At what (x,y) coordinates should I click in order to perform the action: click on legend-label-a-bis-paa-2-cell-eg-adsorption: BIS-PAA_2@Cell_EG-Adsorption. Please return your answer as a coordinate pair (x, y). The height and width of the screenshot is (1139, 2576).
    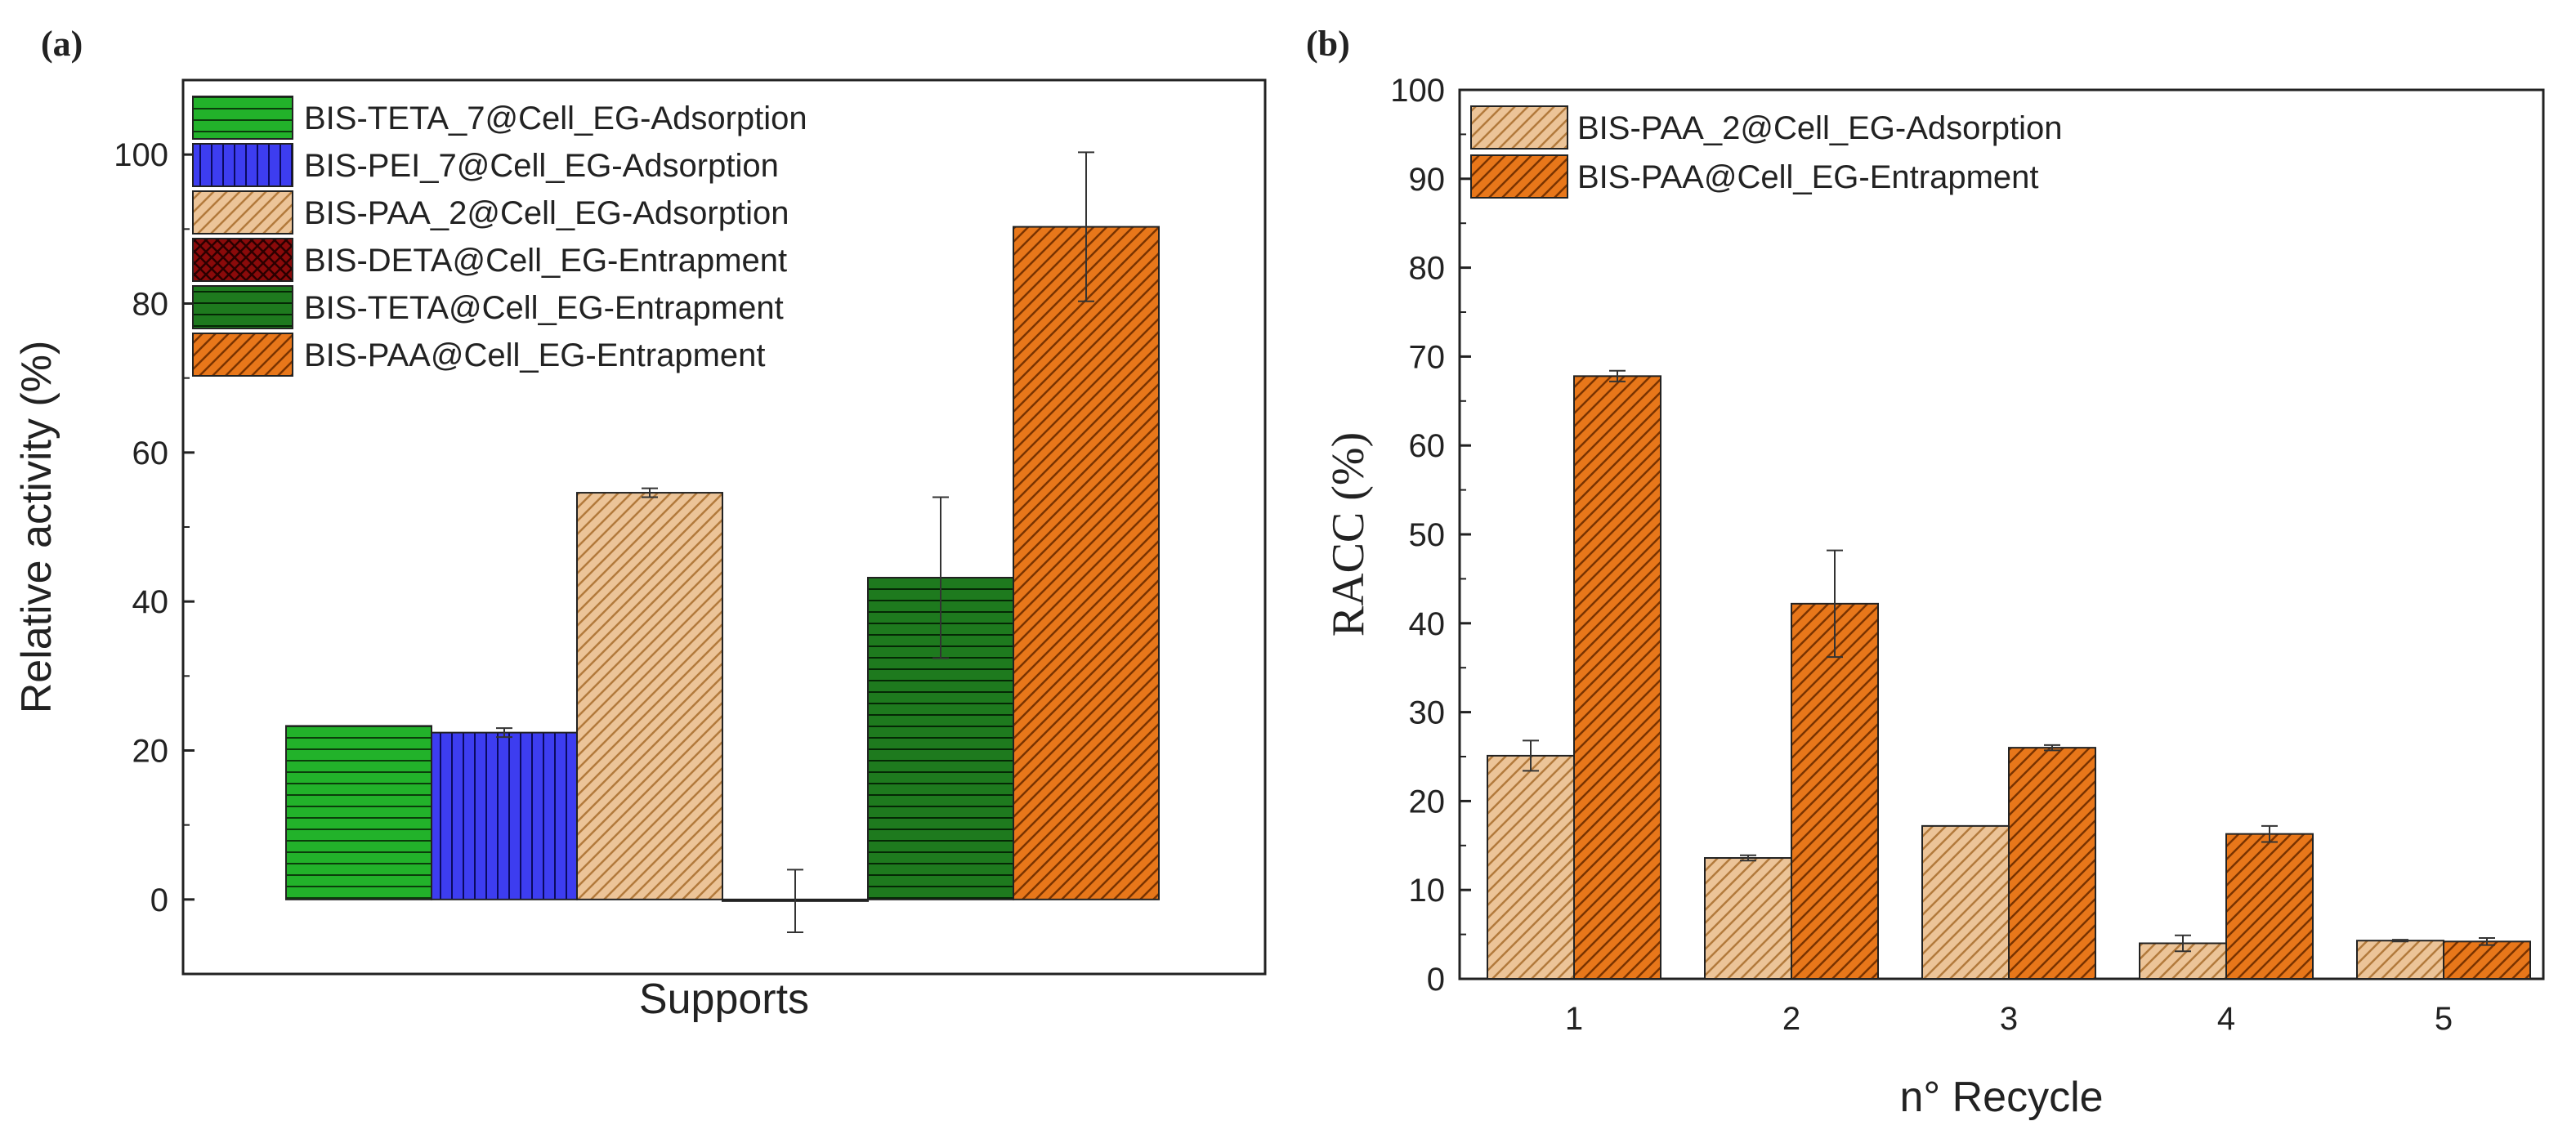
    Looking at the image, I should click on (546, 213).